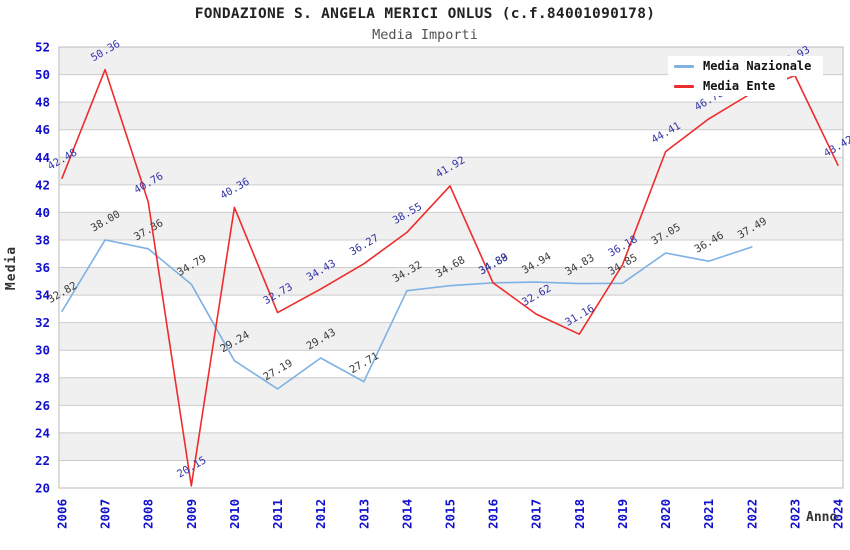  What do you see at coordinates (42, 157) in the screenshot?
I see `y-tick-label: 44` at bounding box center [42, 157].